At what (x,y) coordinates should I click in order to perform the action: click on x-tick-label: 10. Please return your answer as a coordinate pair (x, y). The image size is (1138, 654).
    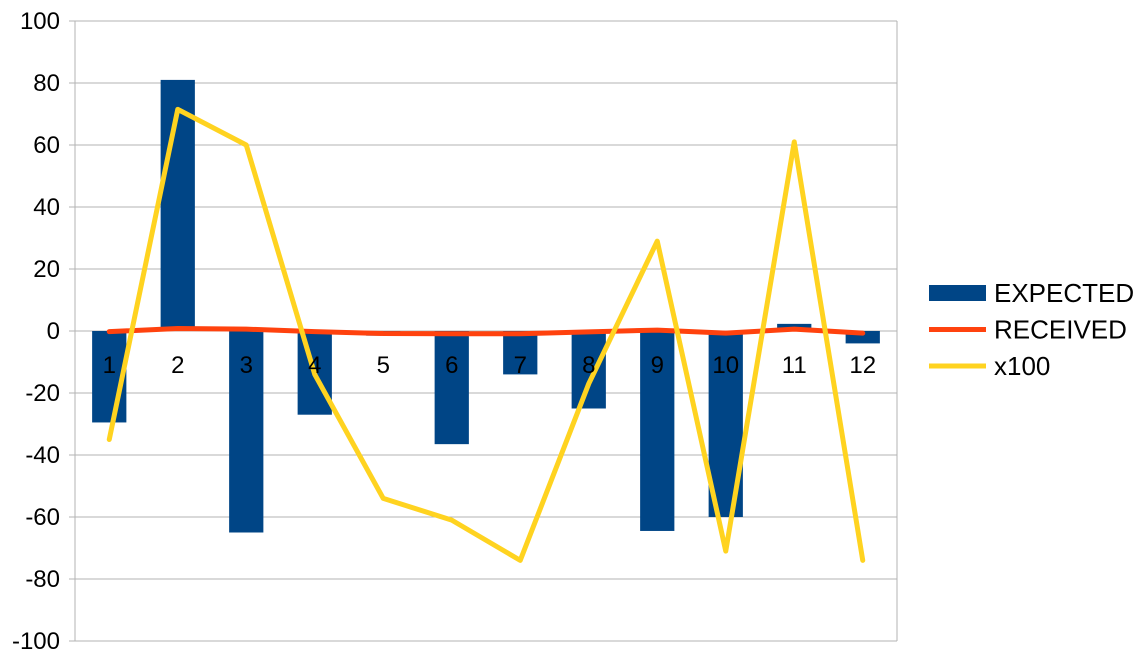
    Looking at the image, I should click on (725, 365).